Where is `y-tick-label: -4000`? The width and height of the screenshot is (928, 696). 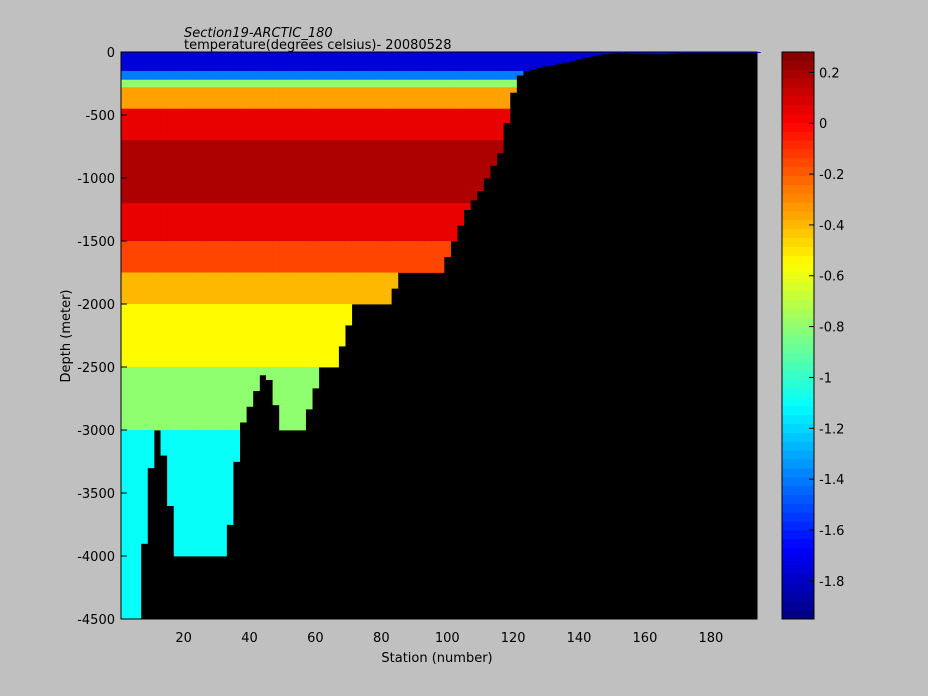 y-tick-label: -4000 is located at coordinates (96, 557).